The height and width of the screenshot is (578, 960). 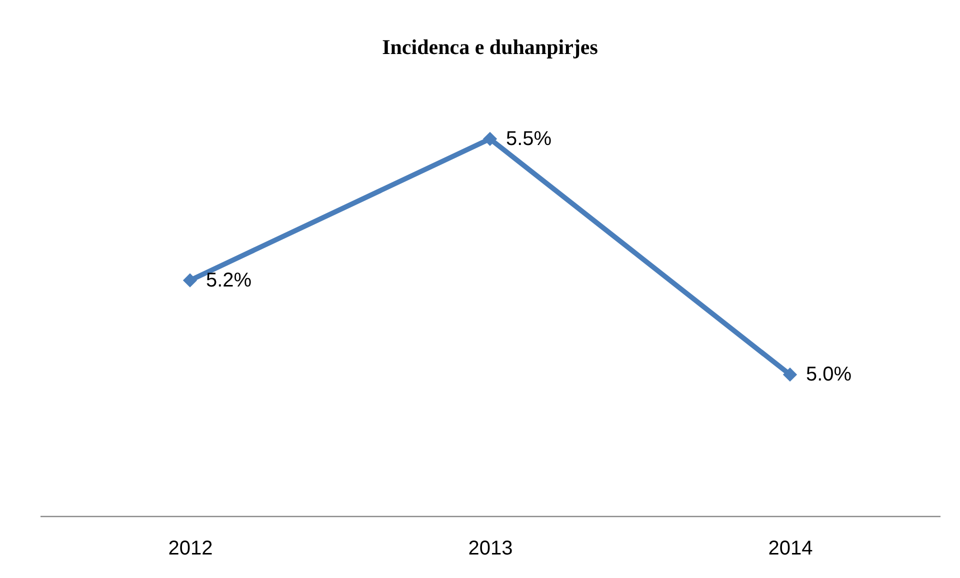 What do you see at coordinates (790, 549) in the screenshot?
I see `x-tick-label: 2014` at bounding box center [790, 549].